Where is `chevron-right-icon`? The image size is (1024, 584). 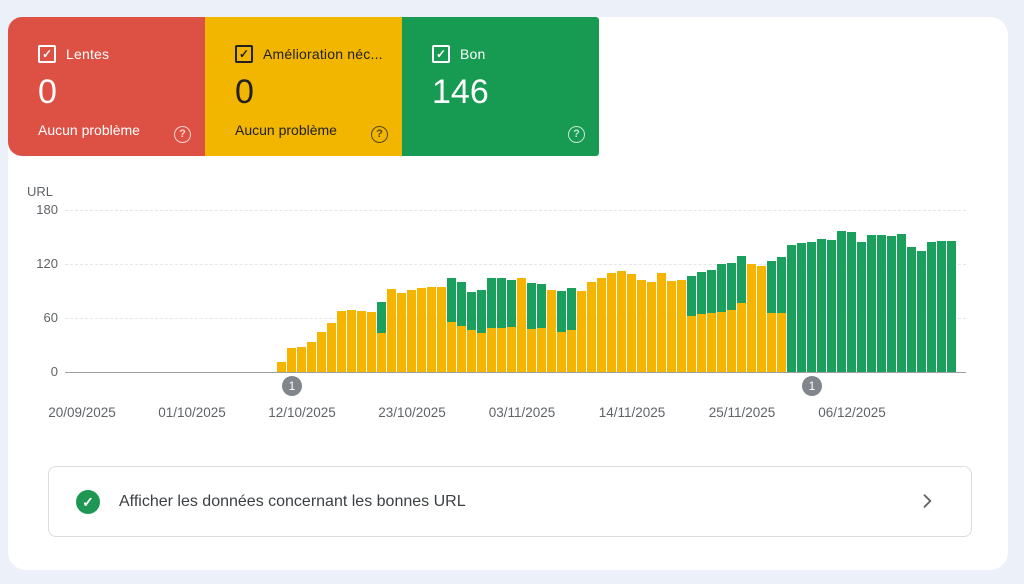
chevron-right-icon is located at coordinates (927, 501).